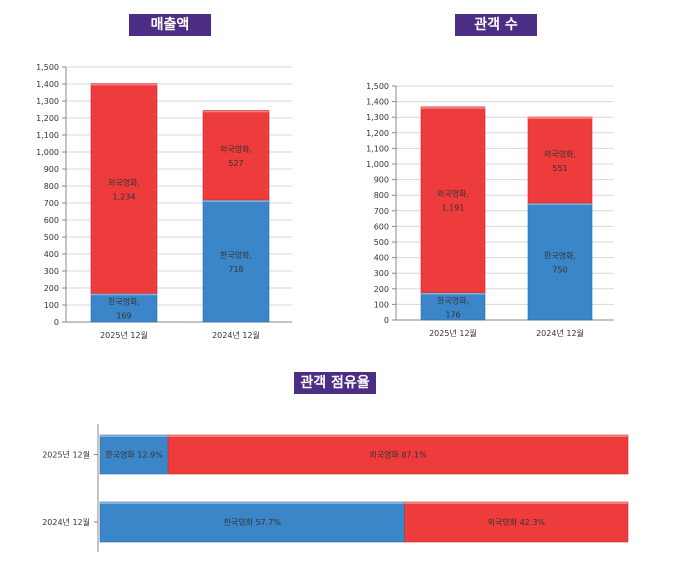 The width and height of the screenshot is (680, 565). Describe the element at coordinates (377, 86) in the screenshot. I see `admissions-ytick-label: 1,500` at that location.